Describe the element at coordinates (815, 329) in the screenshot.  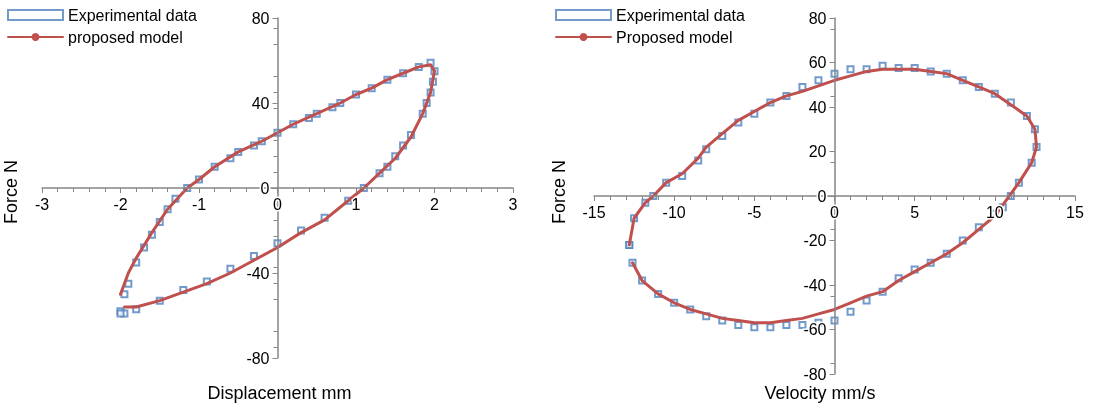
I see `y-tick-label: -60` at that location.